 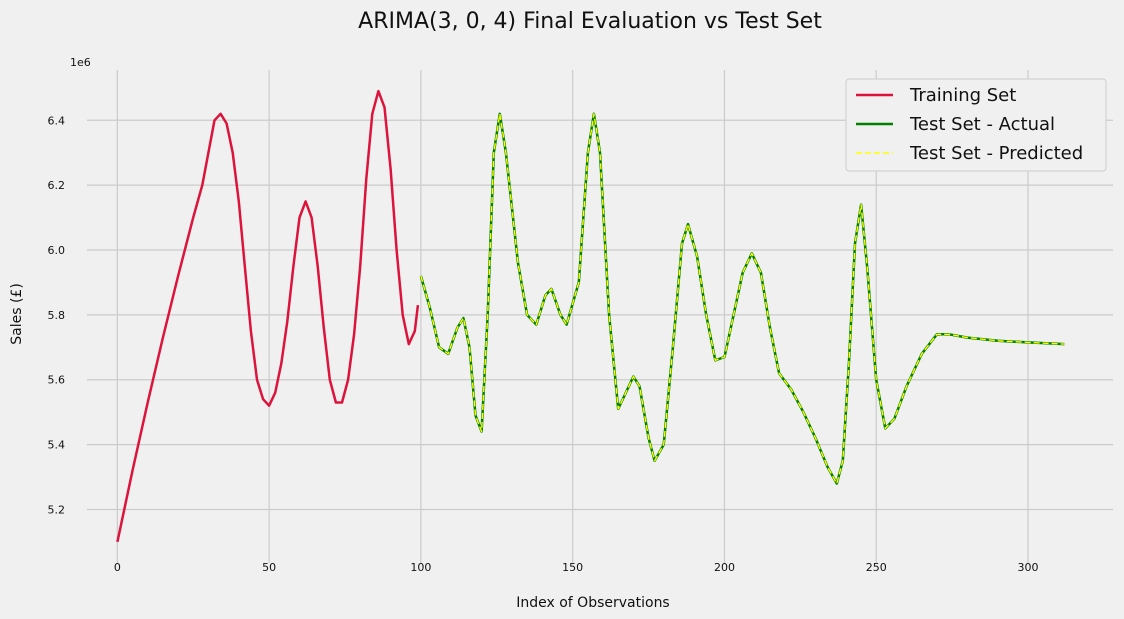 I want to click on y-axis-label: Sales (£), so click(x=17, y=314).